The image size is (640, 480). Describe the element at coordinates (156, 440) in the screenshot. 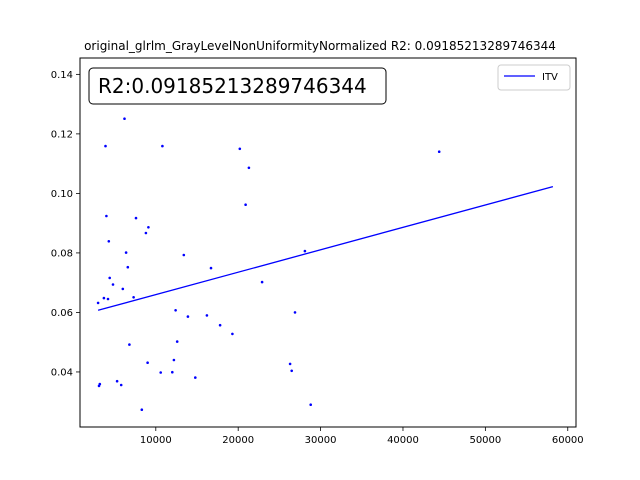

I see `x-tick-label: 10000` at that location.